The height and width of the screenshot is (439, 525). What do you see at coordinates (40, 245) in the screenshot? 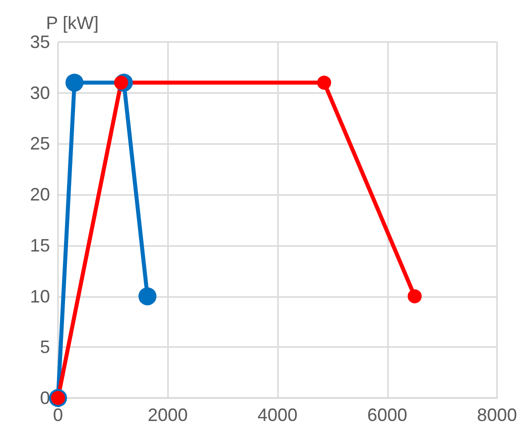
I see `y-tick-label: 15` at bounding box center [40, 245].